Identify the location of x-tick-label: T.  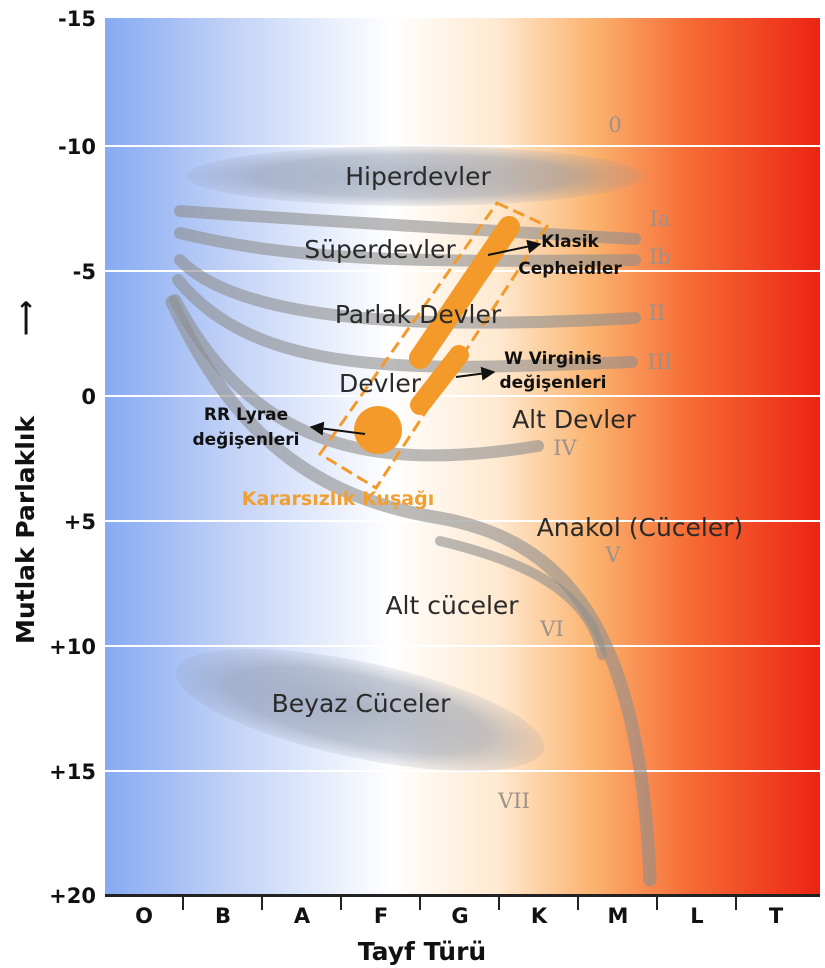
(776, 916).